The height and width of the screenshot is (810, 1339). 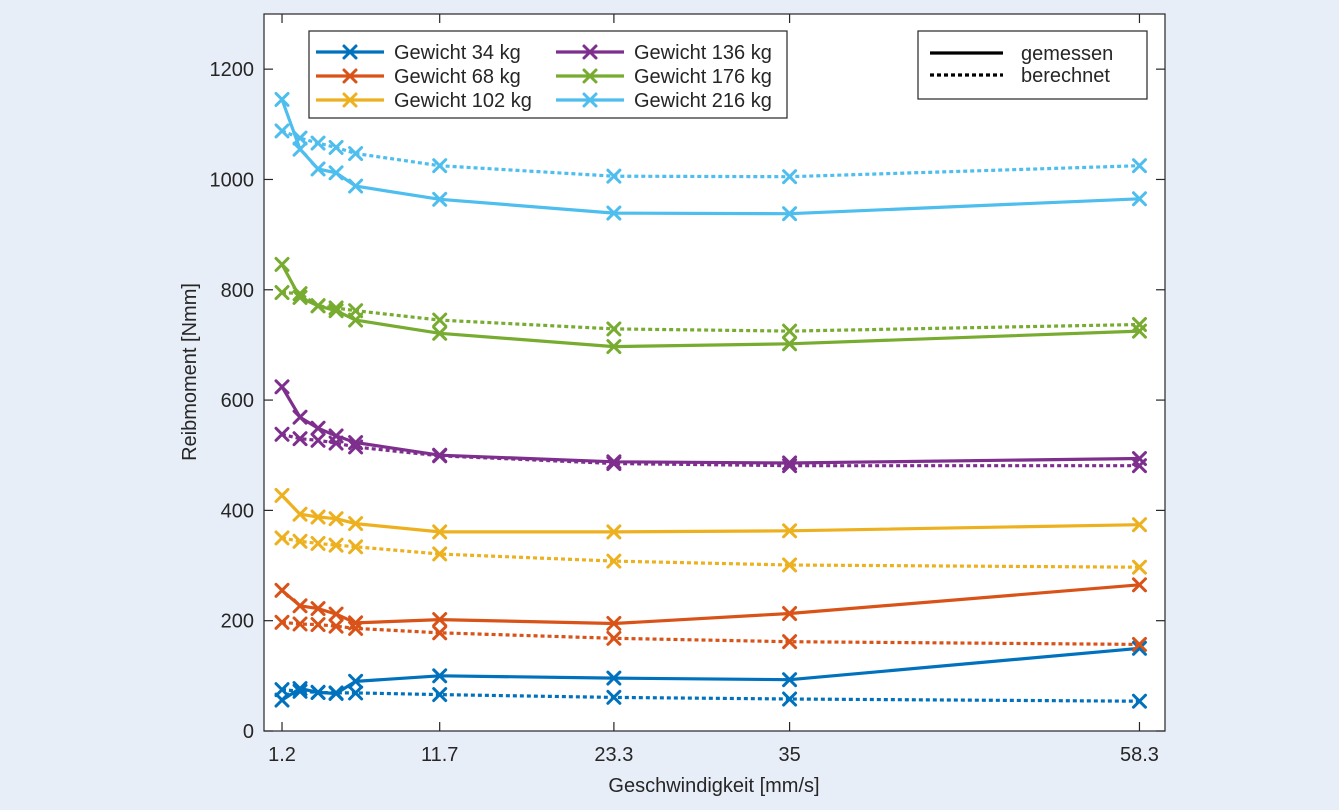 I want to click on y-tick-label: 600, so click(x=237, y=401).